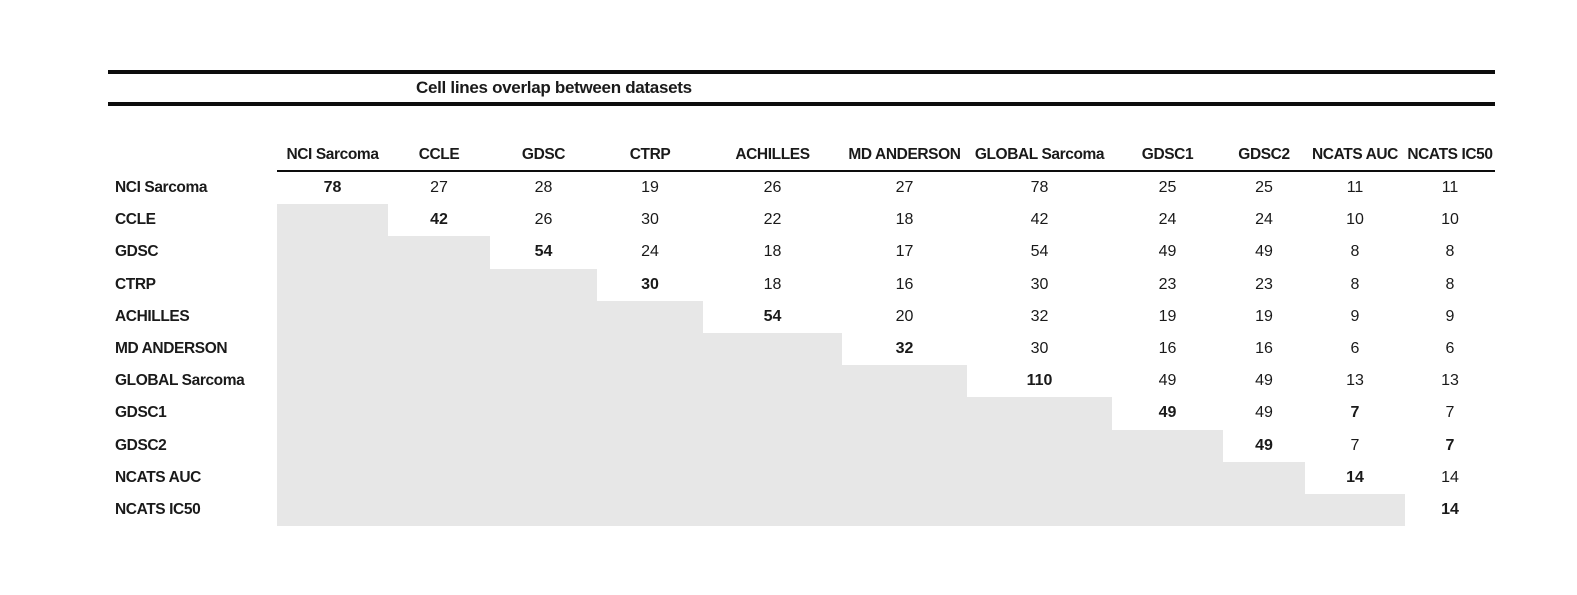 The height and width of the screenshot is (595, 1577). Describe the element at coordinates (801, 188) in the screenshot. I see `table-row: NCI Sarcoma 78 27 28 19 26 27 78 25 25 11 11` at that location.